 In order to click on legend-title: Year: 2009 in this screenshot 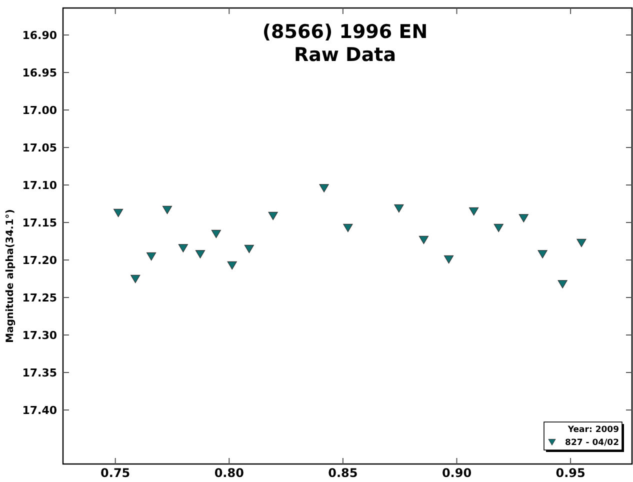, I will do `click(593, 430)`.